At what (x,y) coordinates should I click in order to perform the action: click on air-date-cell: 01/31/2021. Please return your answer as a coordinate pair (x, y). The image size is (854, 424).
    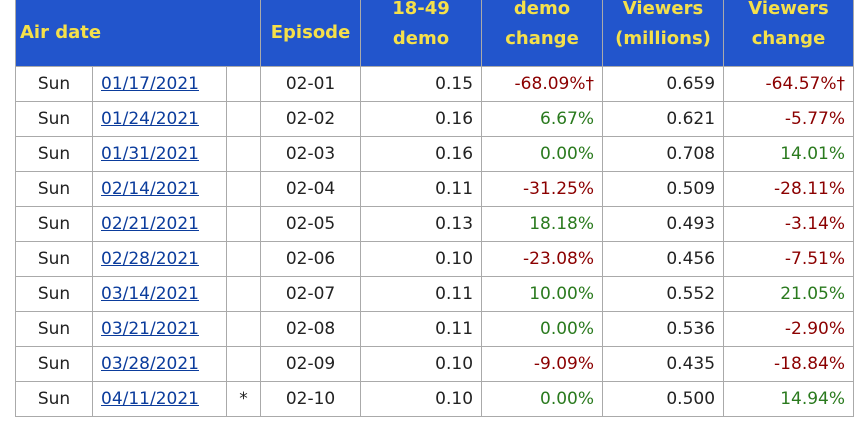
    Looking at the image, I should click on (159, 153).